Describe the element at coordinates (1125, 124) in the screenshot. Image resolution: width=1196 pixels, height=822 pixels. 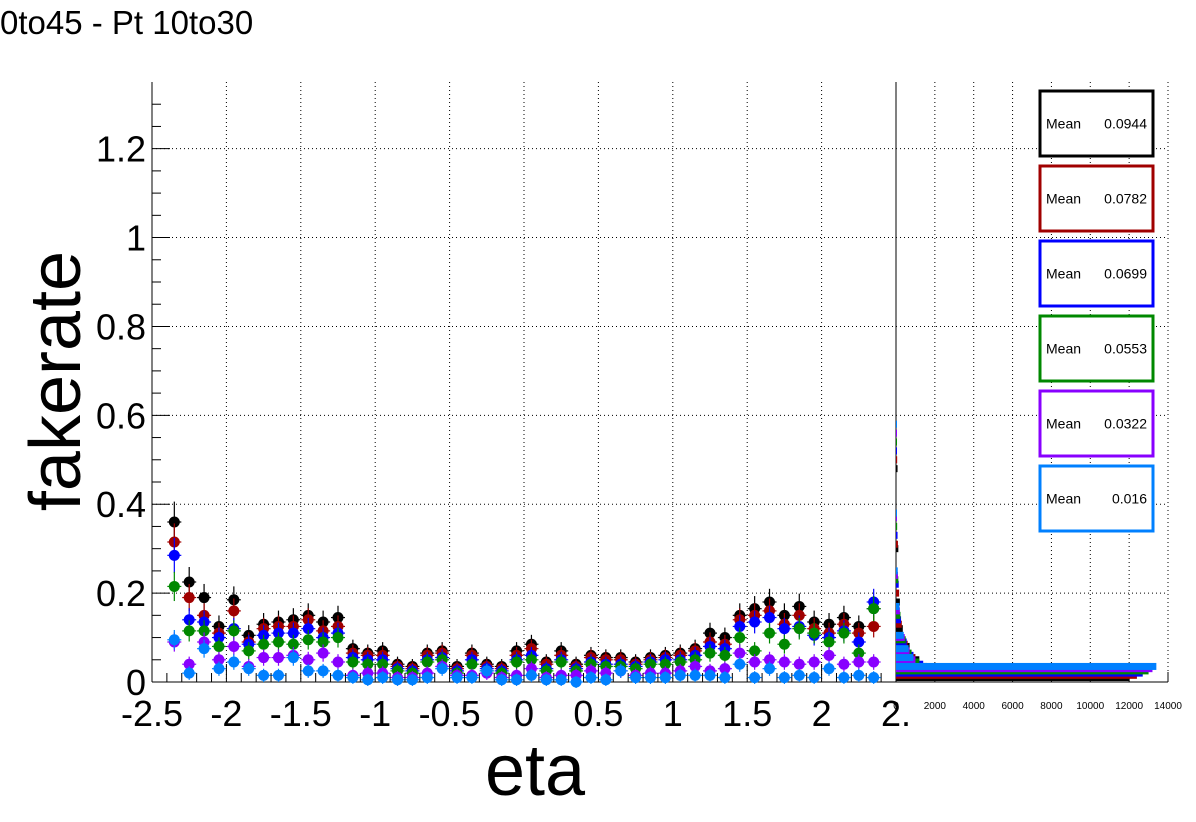
I see `stat-mean-value: 0.0944` at that location.